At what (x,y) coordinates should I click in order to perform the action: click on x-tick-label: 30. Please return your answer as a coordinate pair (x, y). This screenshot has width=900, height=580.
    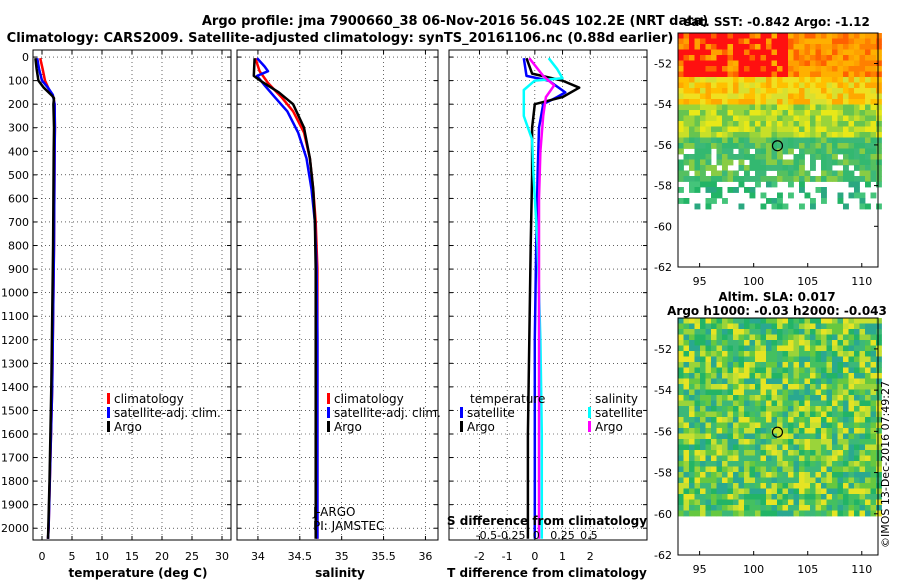
    Looking at the image, I should click on (222, 556).